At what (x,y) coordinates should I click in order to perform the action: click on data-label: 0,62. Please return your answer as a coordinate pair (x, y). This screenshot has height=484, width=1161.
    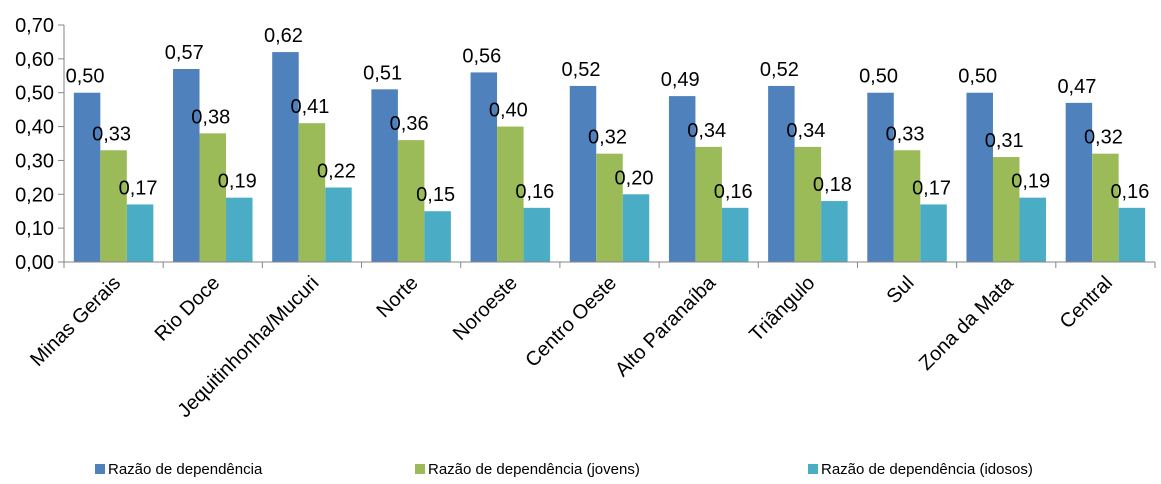
    Looking at the image, I should click on (283, 36).